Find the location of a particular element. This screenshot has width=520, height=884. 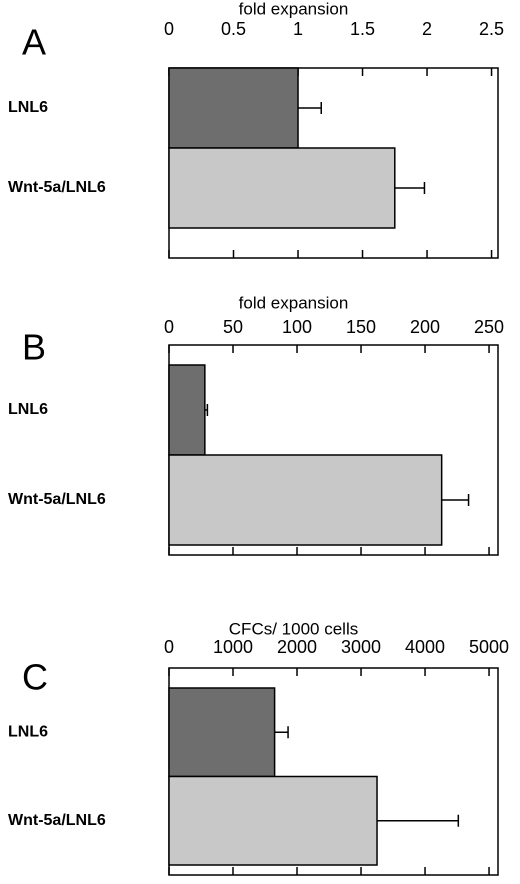

x-tick-label: 50 is located at coordinates (233, 327).